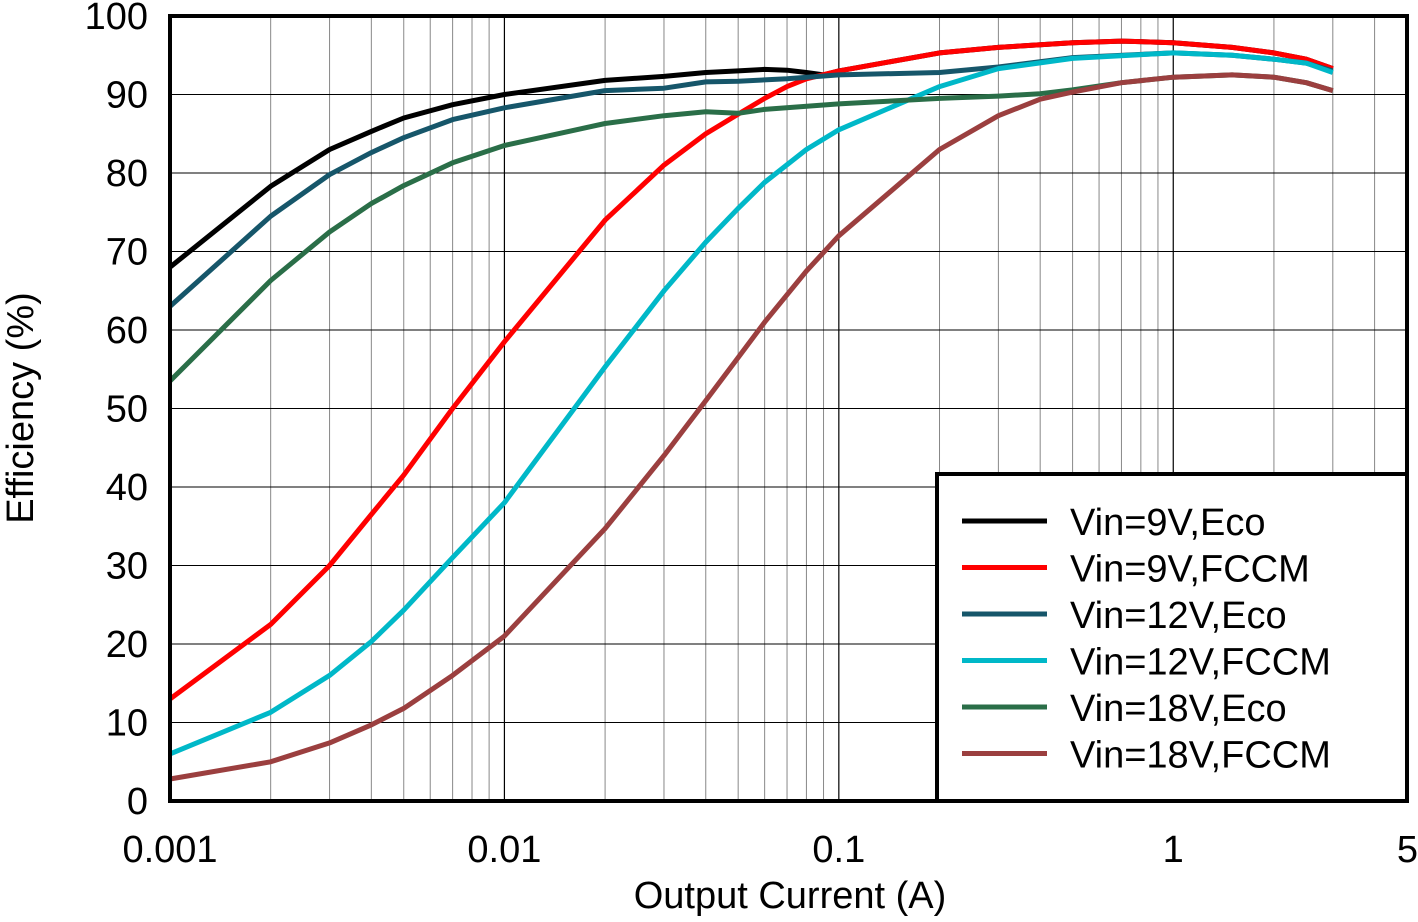 Image resolution: width=1418 pixels, height=922 pixels. I want to click on y-tick-label: 40, so click(127, 488).